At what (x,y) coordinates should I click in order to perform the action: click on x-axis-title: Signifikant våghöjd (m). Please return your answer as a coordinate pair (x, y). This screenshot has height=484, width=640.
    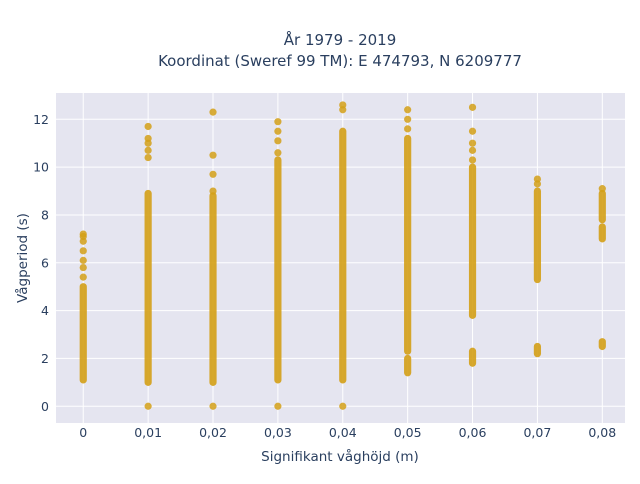
    Looking at the image, I should click on (340, 456).